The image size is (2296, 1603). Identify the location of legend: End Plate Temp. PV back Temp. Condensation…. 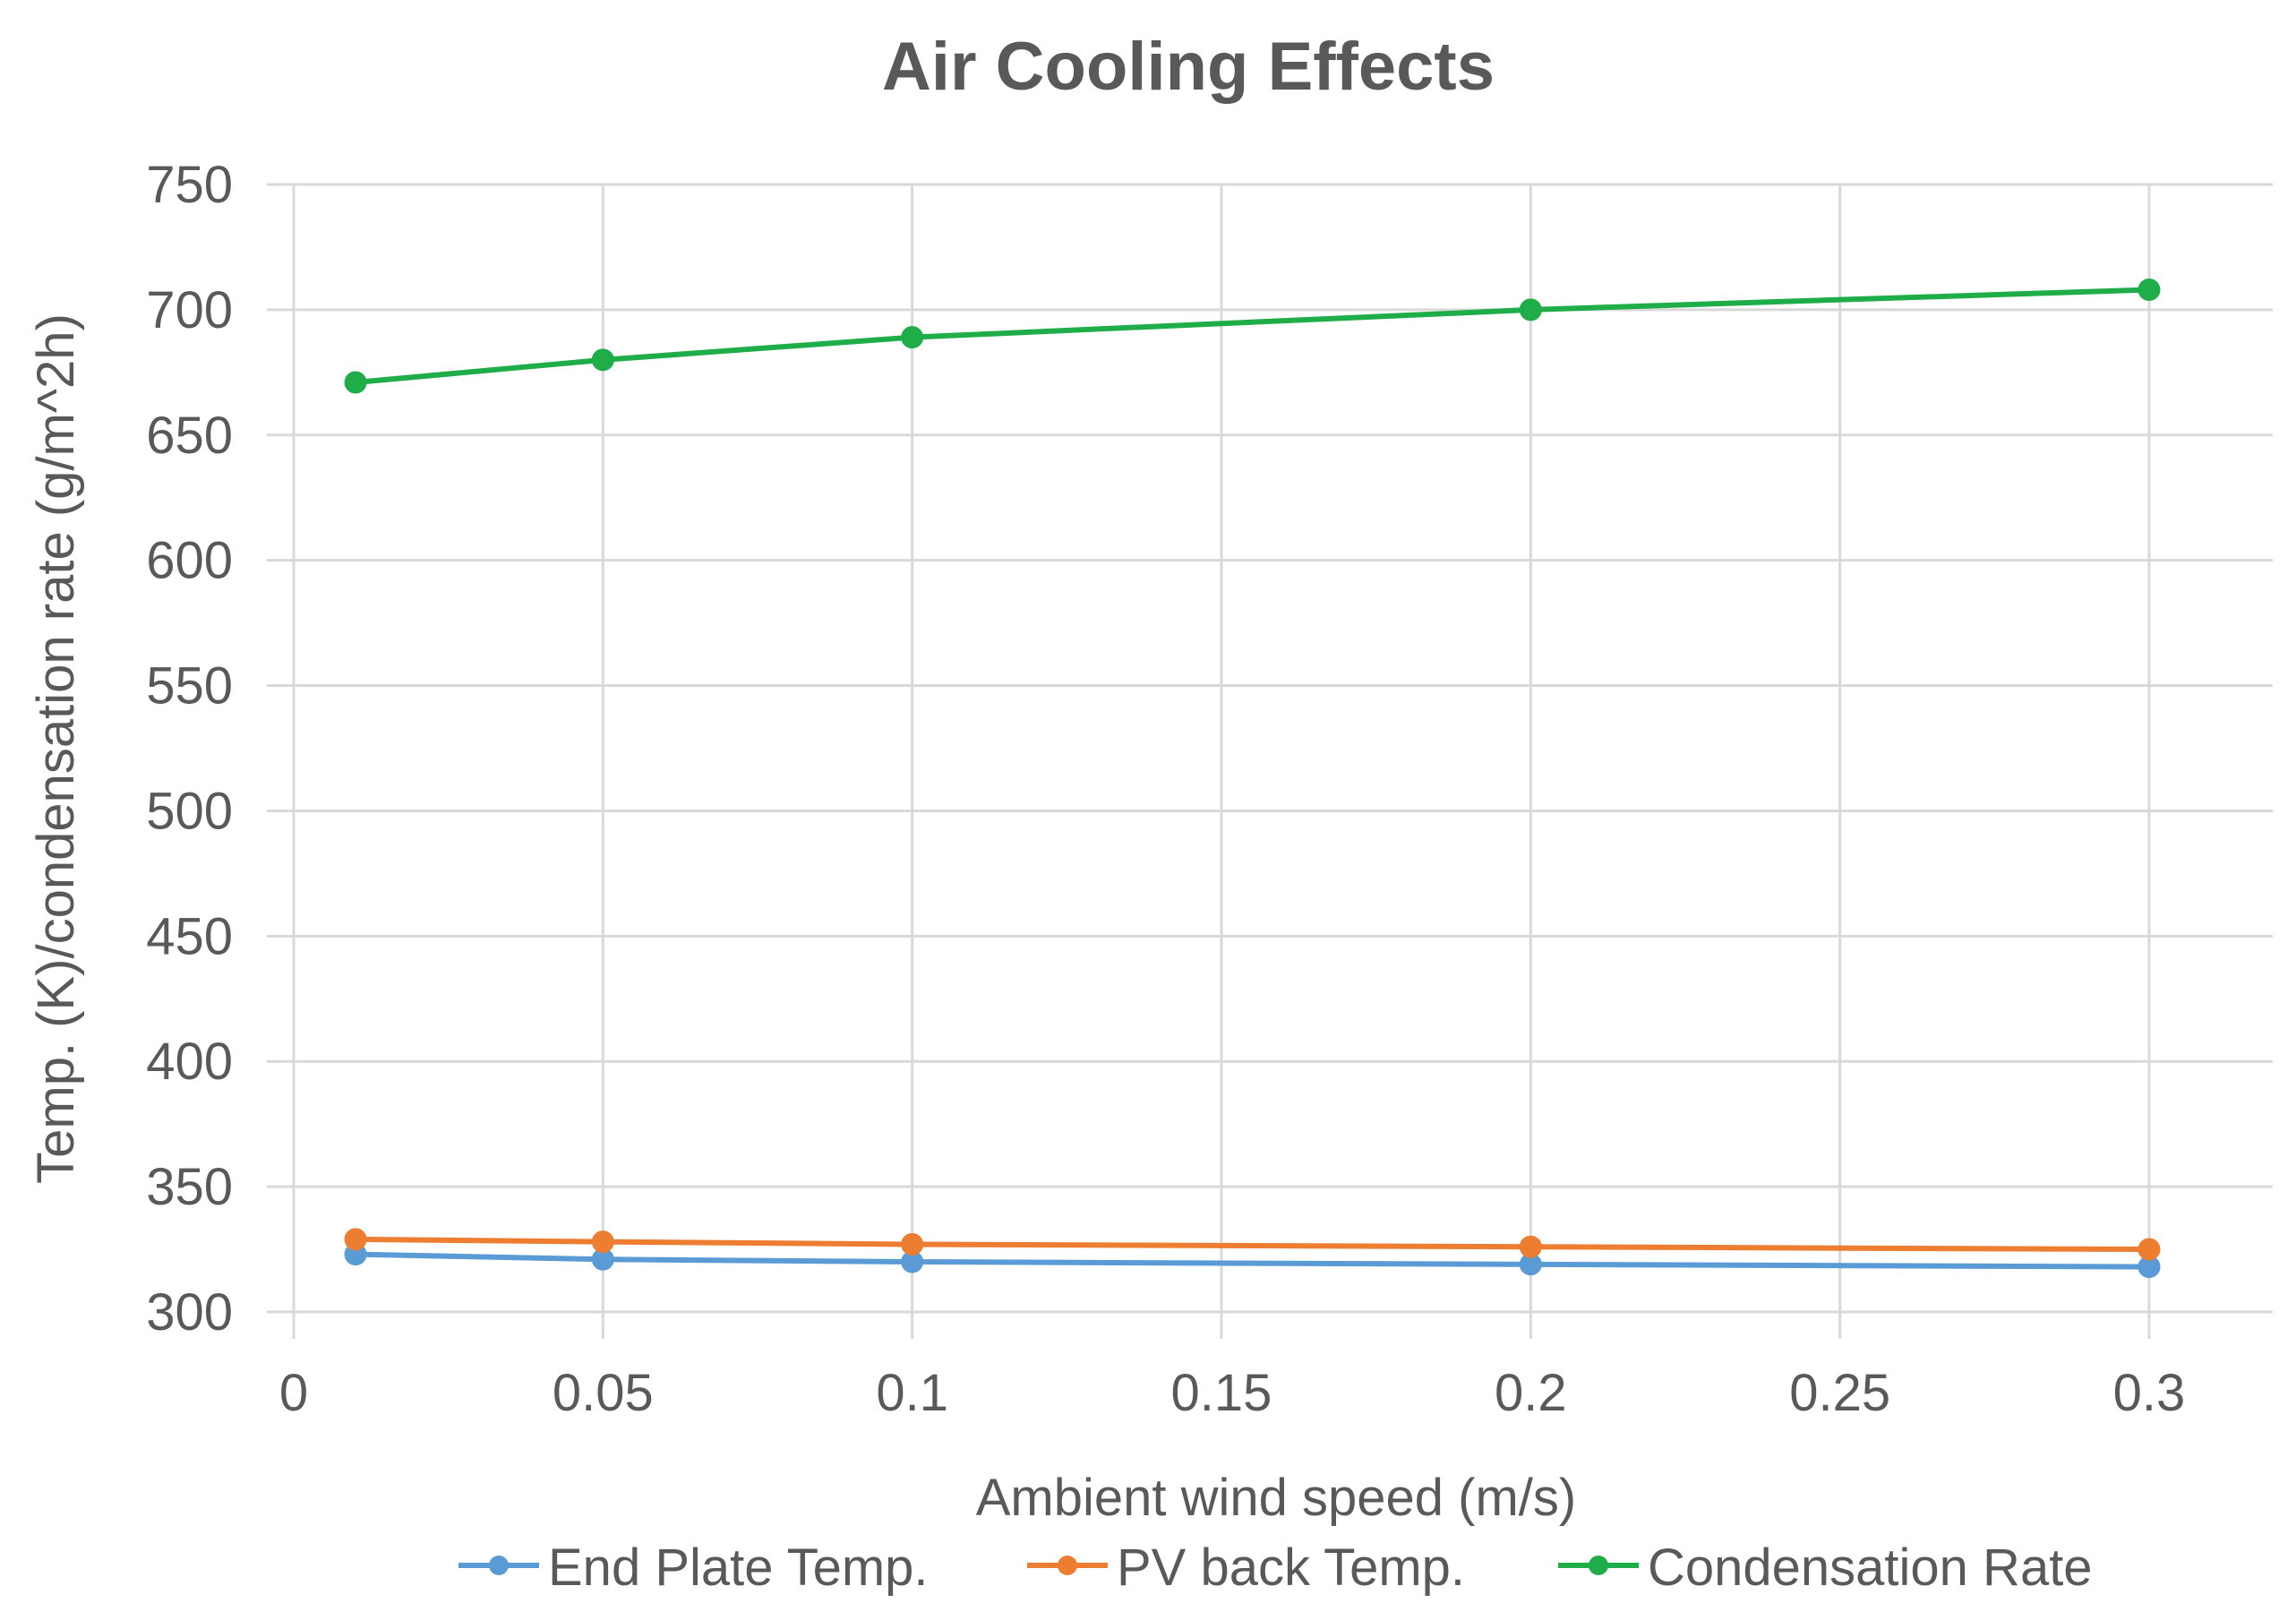
(1275, 1568).